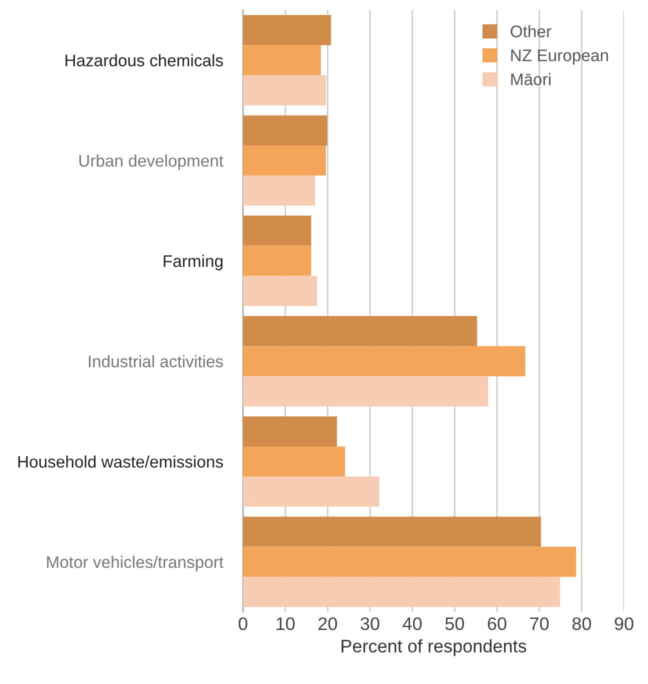  Describe the element at coordinates (193, 262) in the screenshot. I see `y-tick-label: Farming` at that location.